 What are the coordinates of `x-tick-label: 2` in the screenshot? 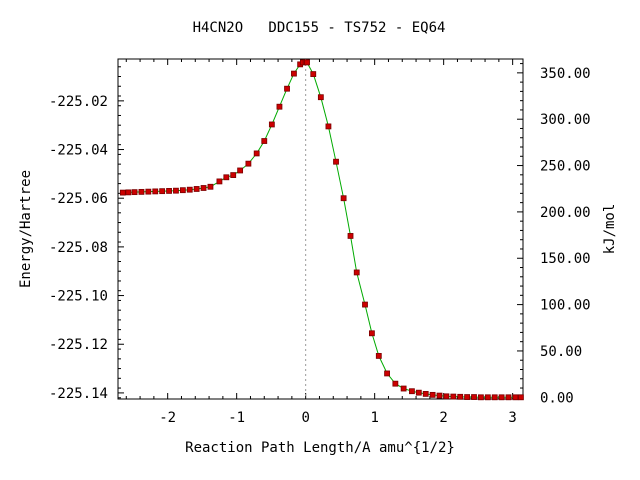 It's located at (443, 418).